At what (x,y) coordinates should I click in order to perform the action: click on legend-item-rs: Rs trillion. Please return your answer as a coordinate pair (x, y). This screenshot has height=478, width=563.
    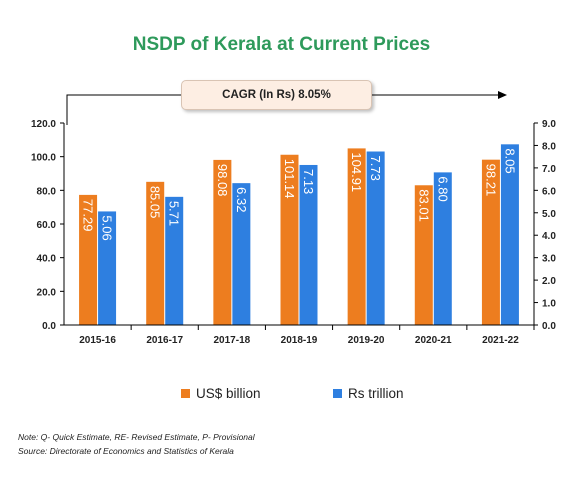
    Looking at the image, I should click on (368, 393).